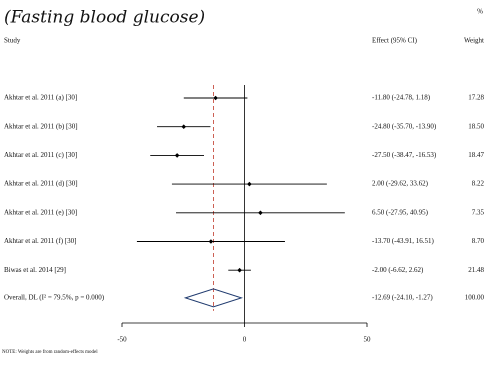 This screenshot has height=370, width=490. Describe the element at coordinates (401, 98) in the screenshot. I see `effect-label: -11.80 (-24.78, 1.18)` at that location.